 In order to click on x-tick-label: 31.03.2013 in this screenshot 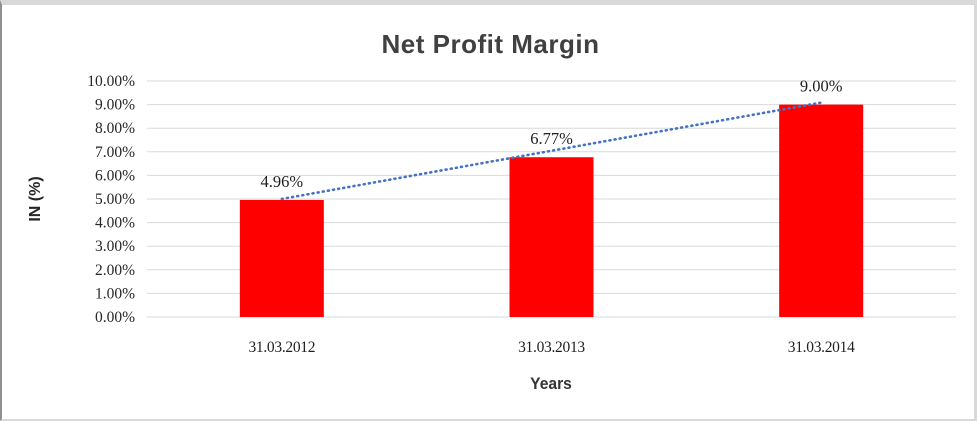, I will do `click(551, 347)`.